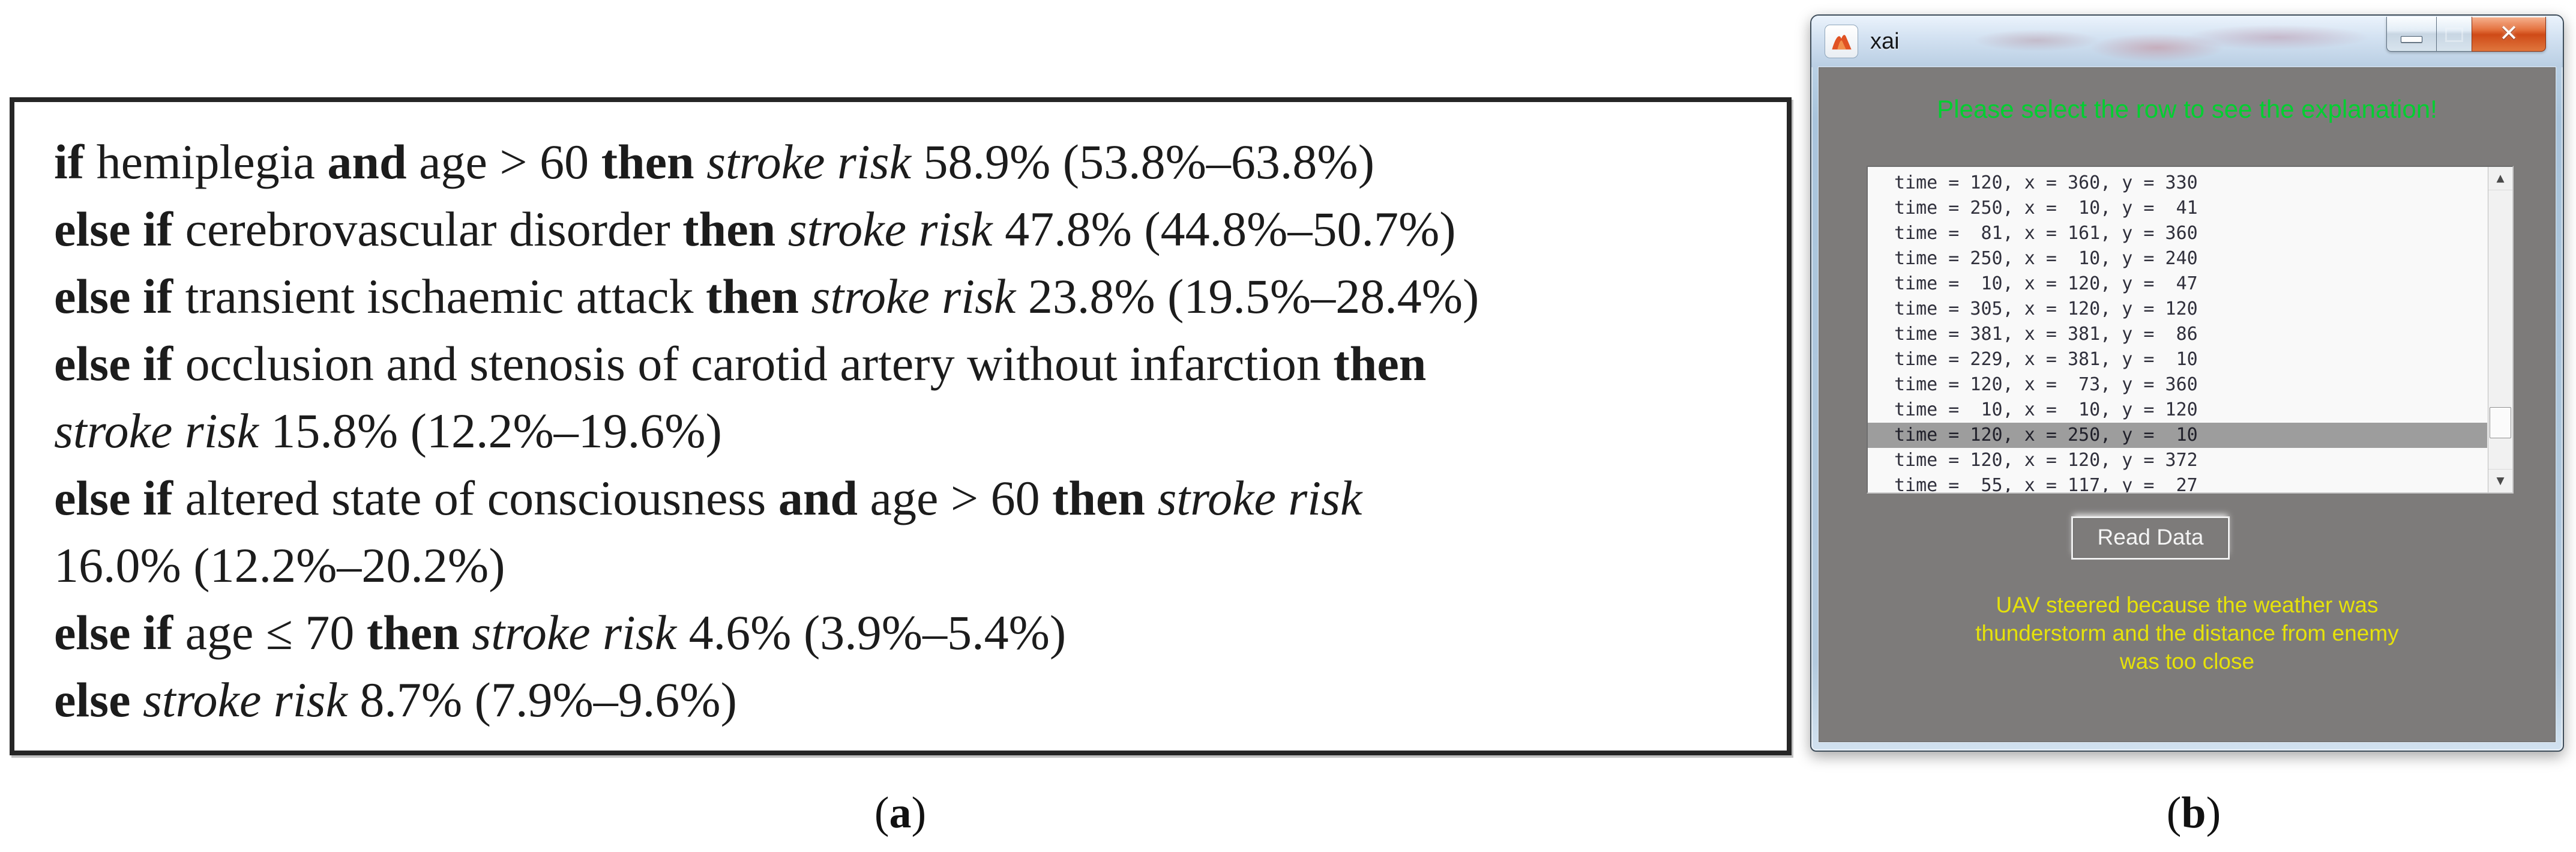 The height and width of the screenshot is (852, 2576). I want to click on explanation-line: thunderstorm and the distance from enemy, so click(2187, 633).